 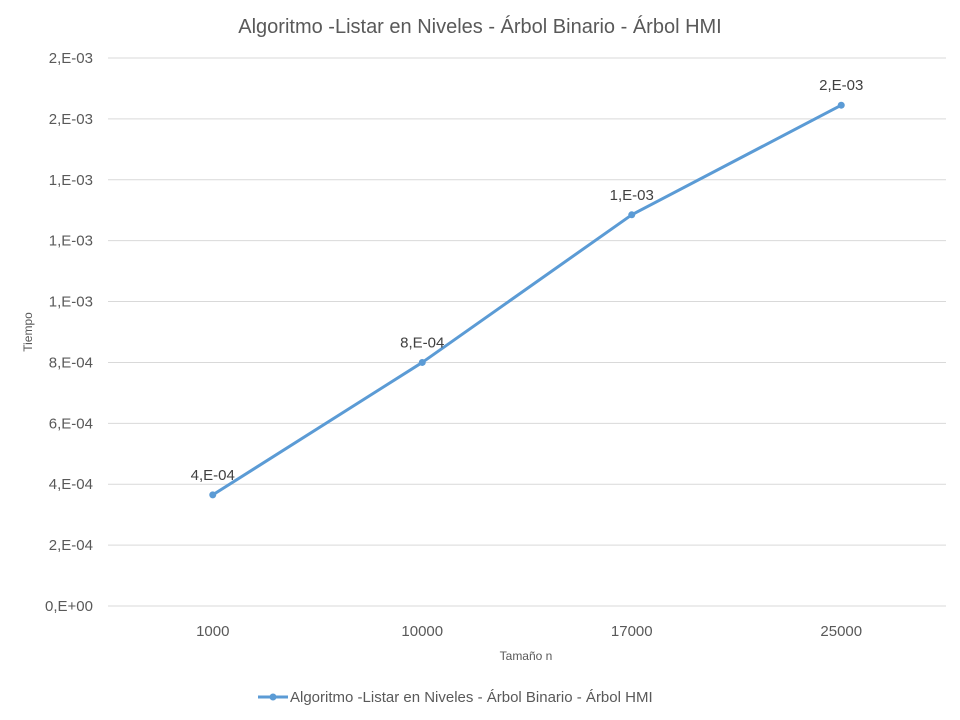 What do you see at coordinates (69, 606) in the screenshot?
I see `y-tick-label: 0,E+00` at bounding box center [69, 606].